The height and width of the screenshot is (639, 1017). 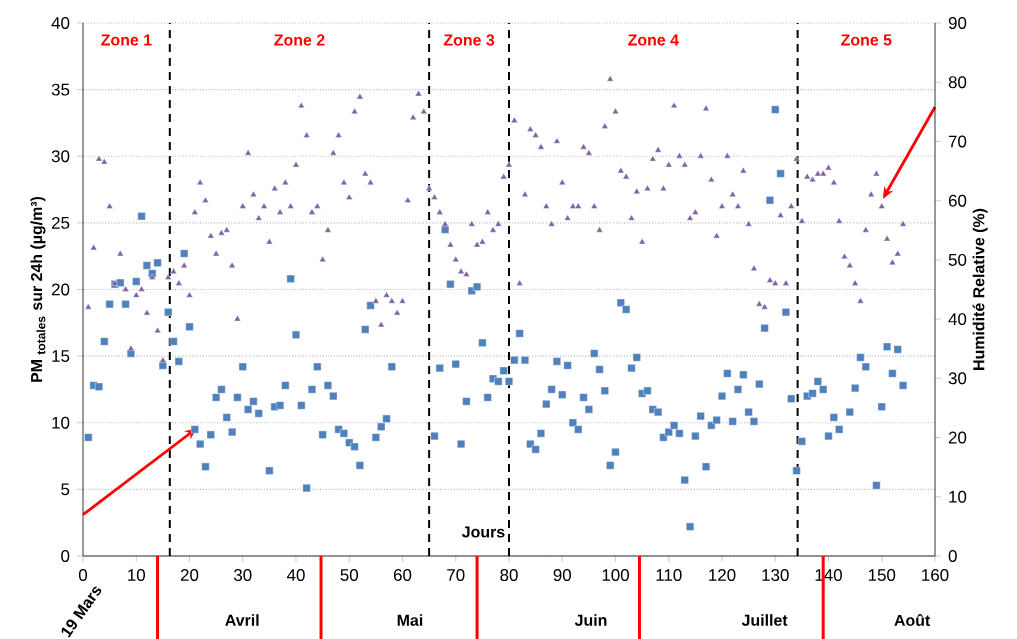 What do you see at coordinates (60, 156) in the screenshot?
I see `y-tick-label: 30` at bounding box center [60, 156].